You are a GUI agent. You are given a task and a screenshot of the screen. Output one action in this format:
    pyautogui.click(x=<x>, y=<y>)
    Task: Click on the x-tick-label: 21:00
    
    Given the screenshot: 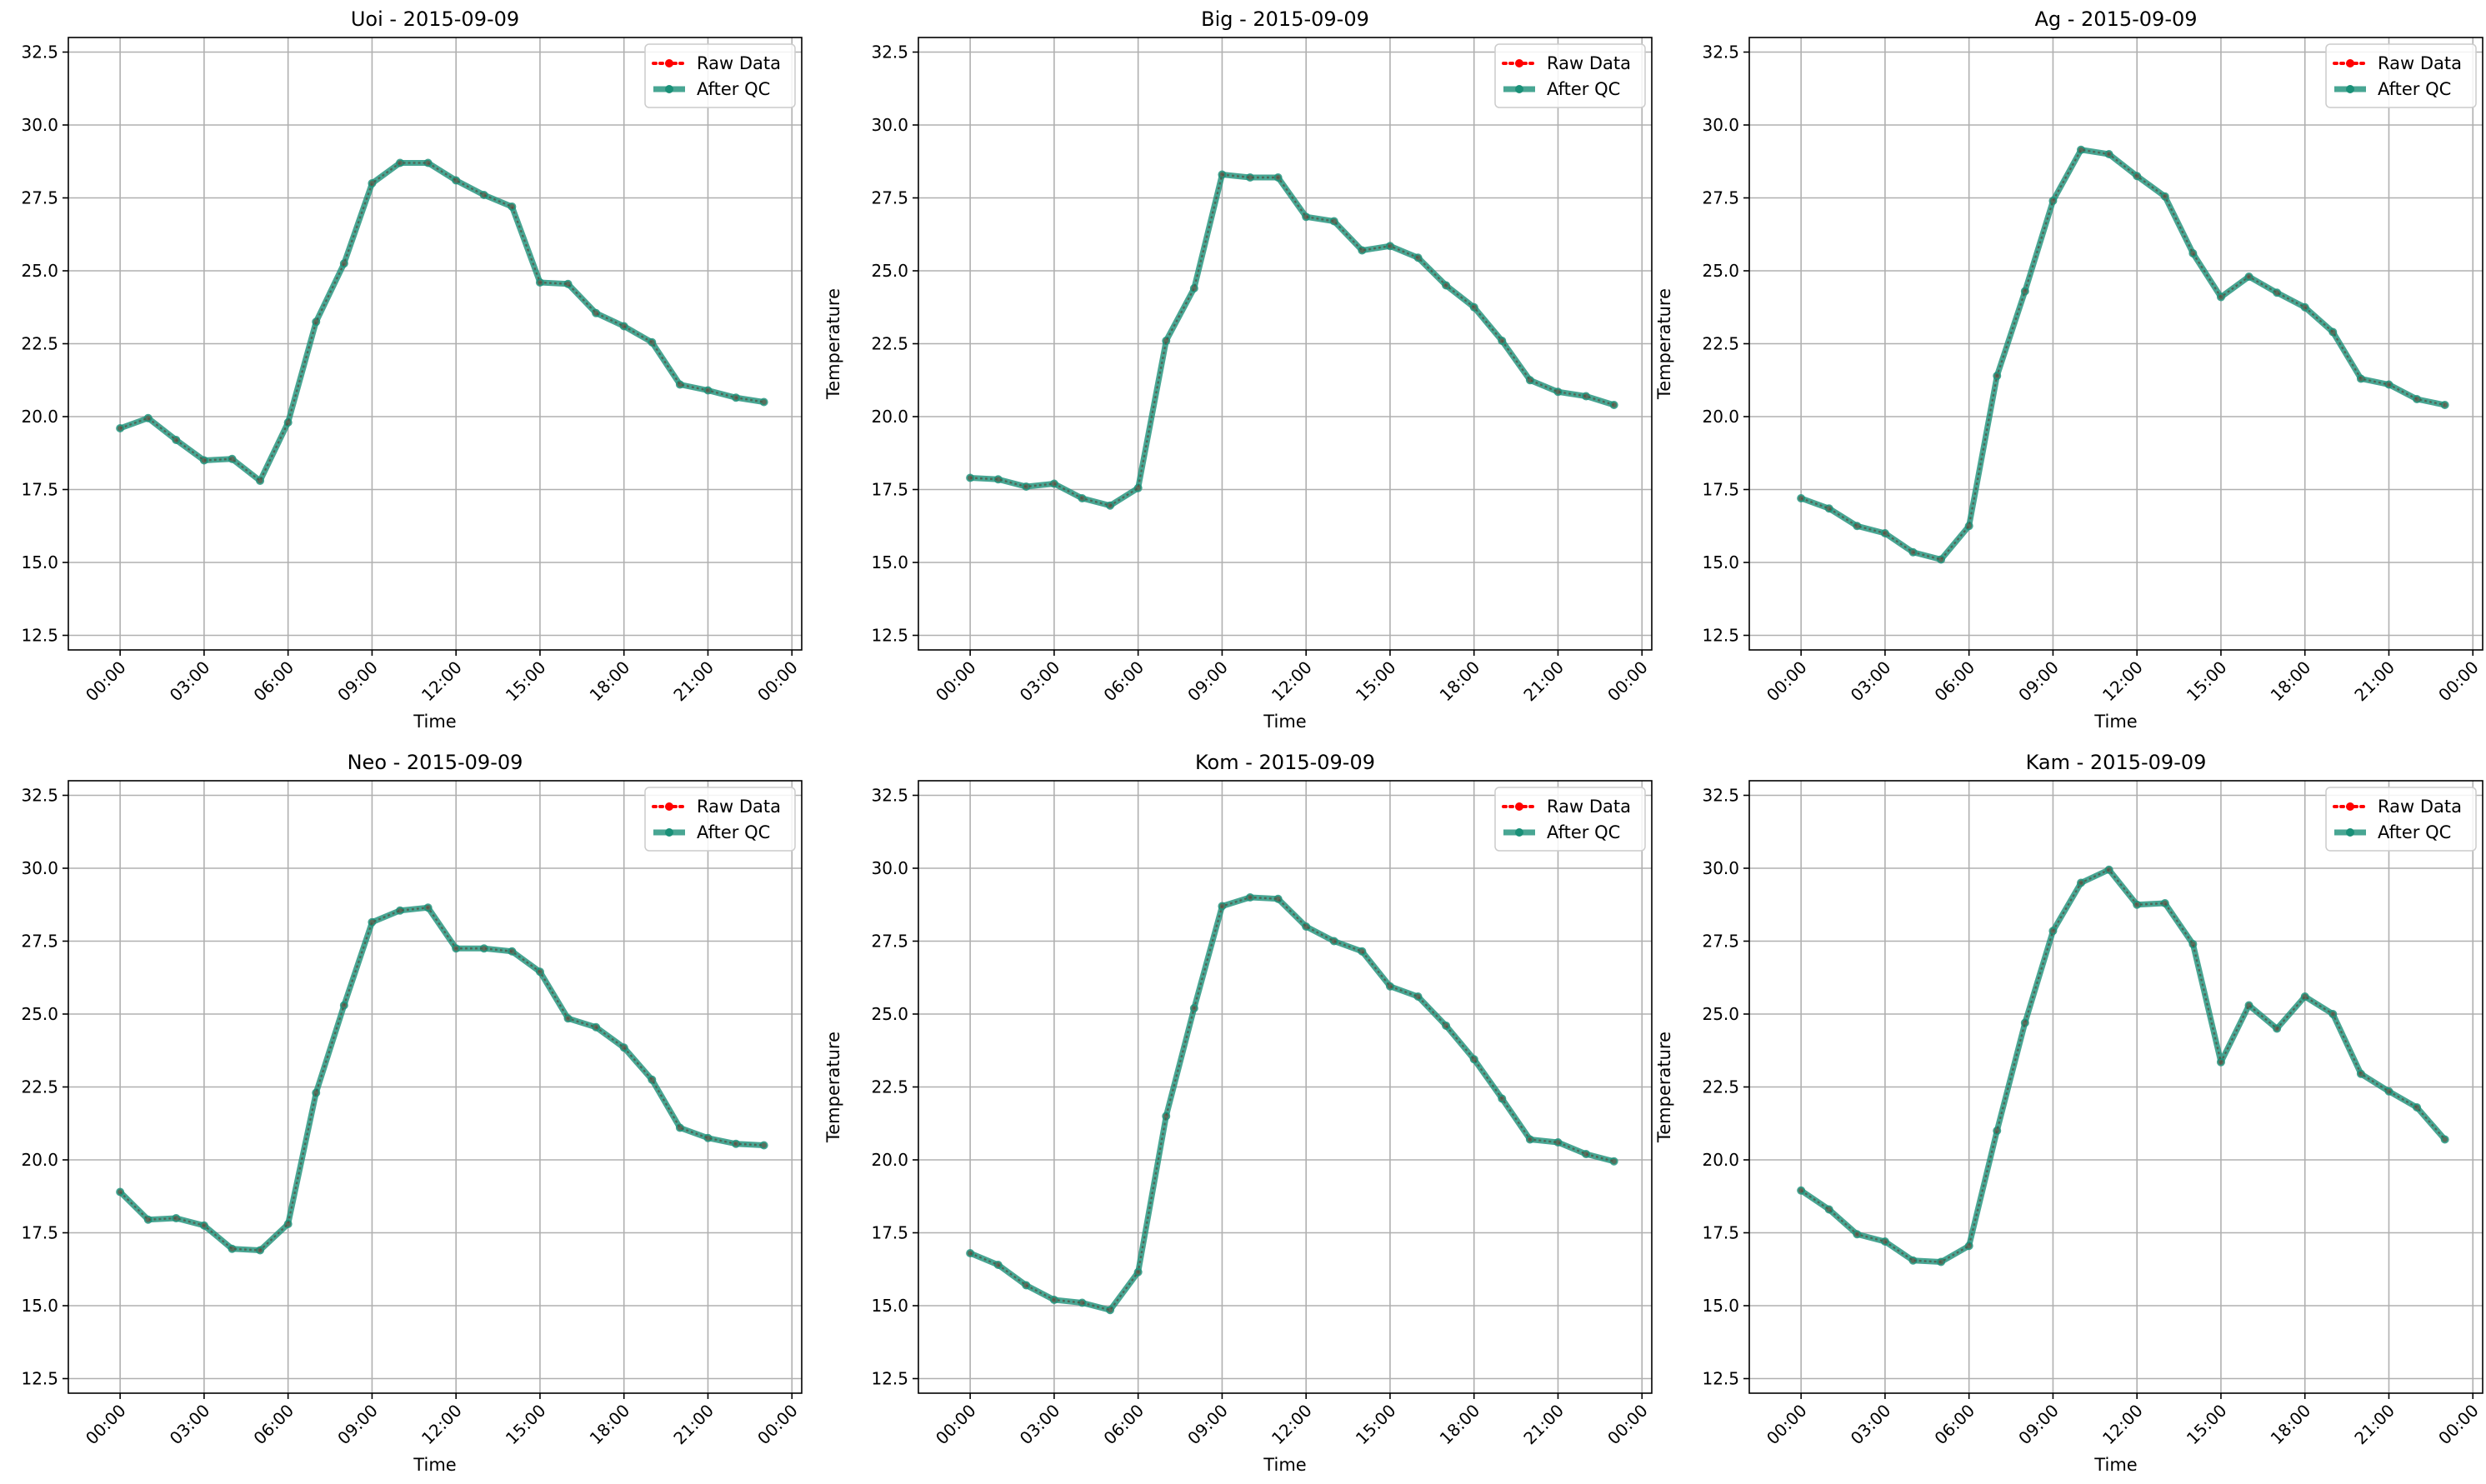 What is the action you would take?
    pyautogui.click(x=2374, y=681)
    